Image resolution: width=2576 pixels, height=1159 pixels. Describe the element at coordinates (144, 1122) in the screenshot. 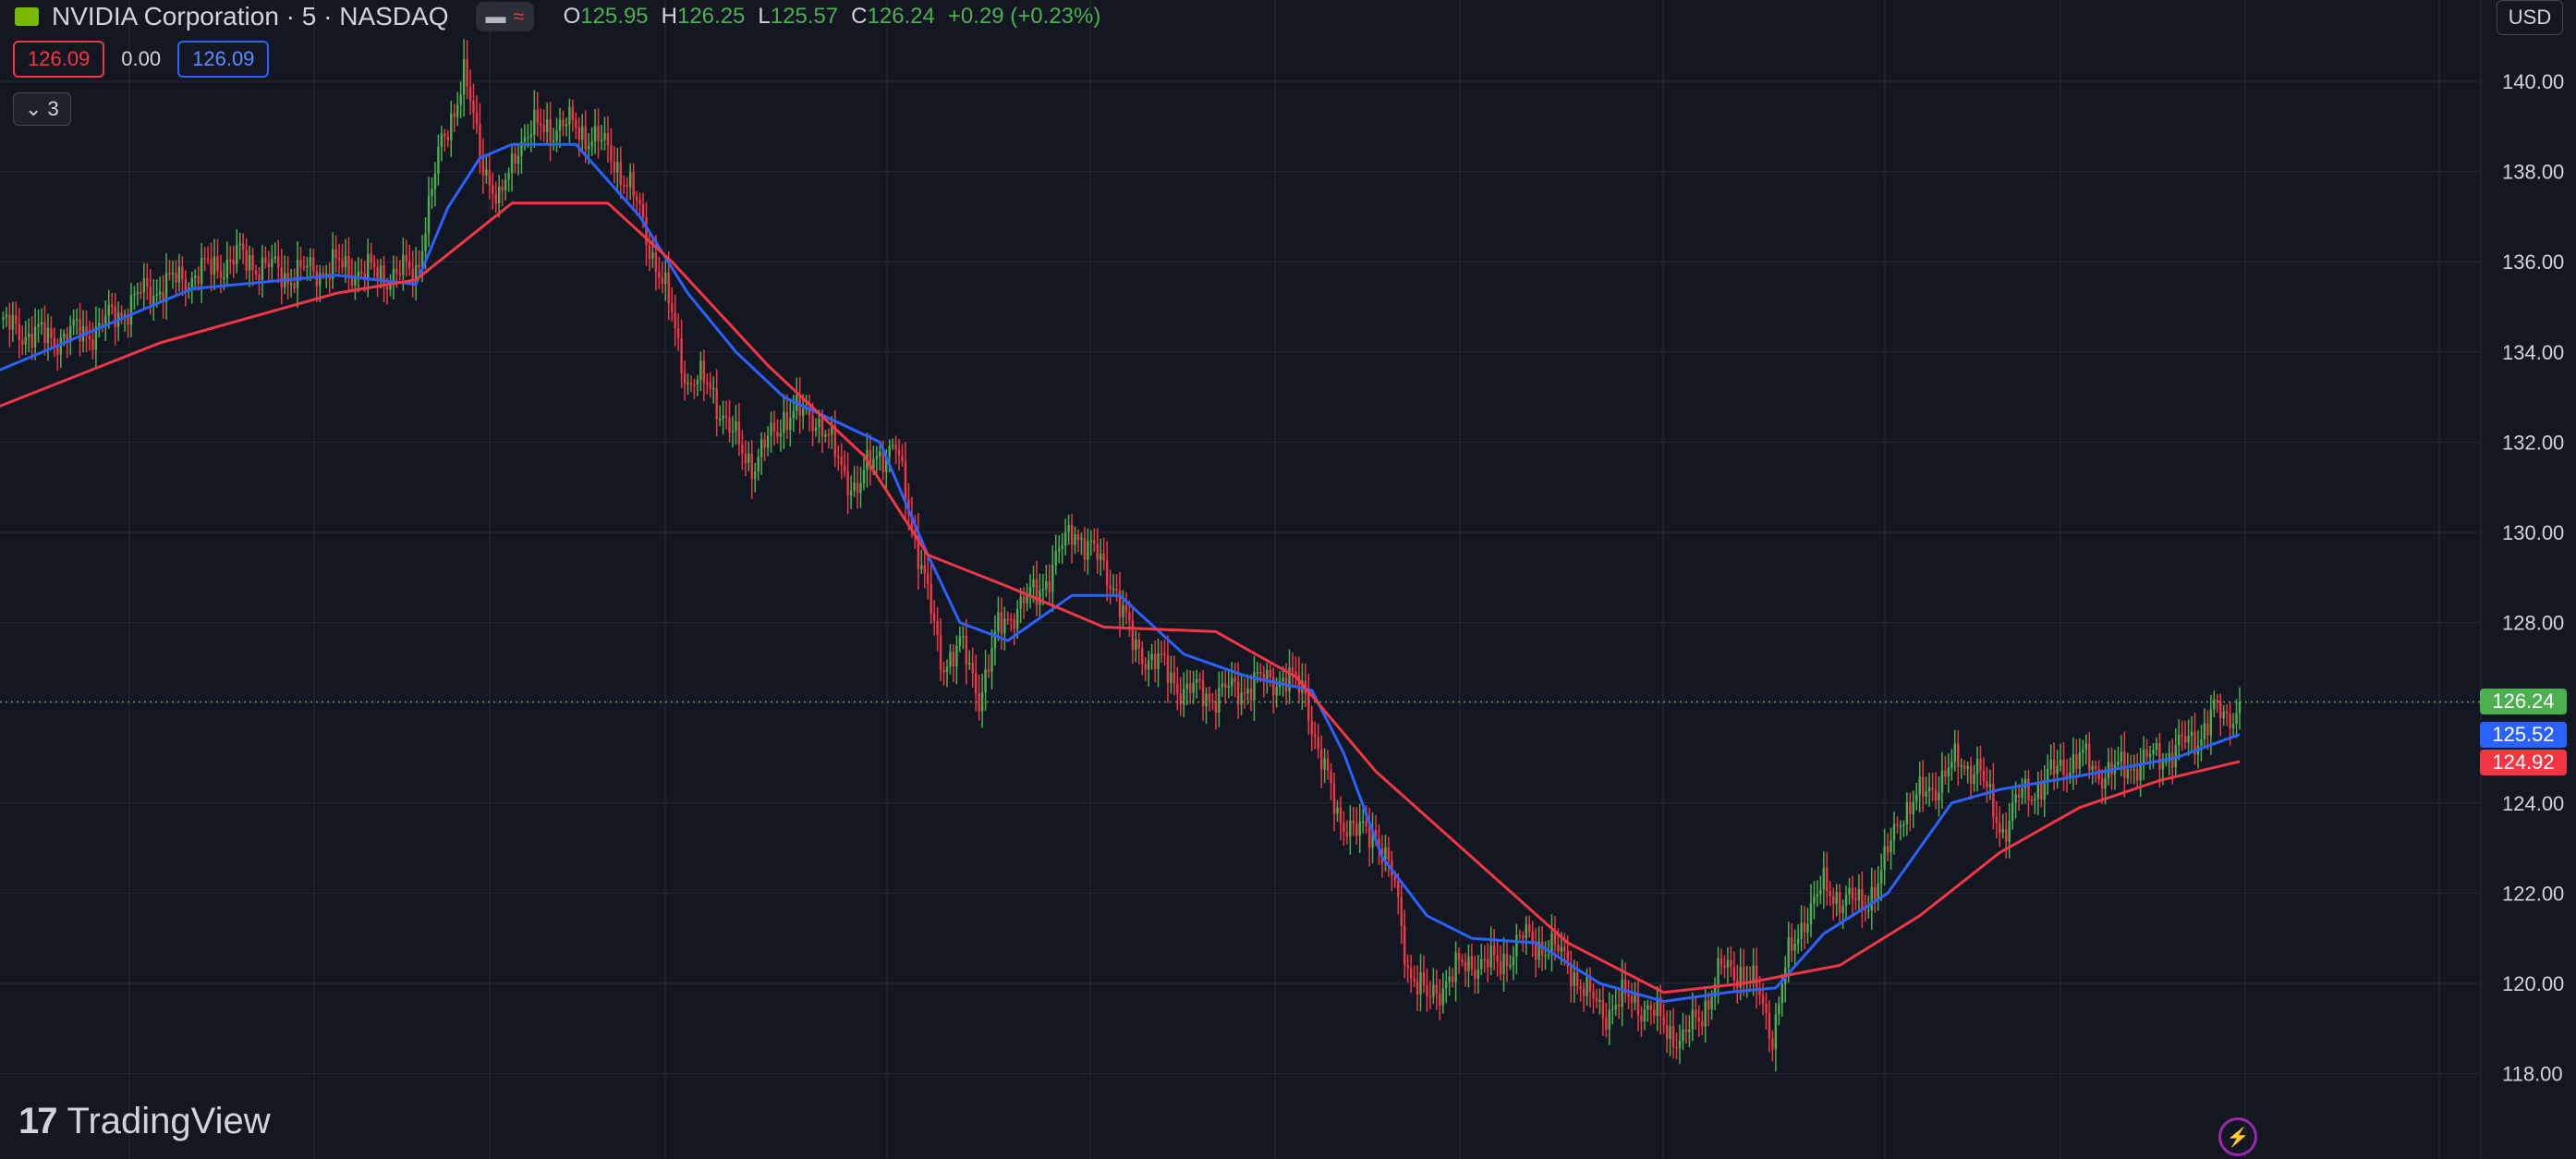

I see `tradingview-brand: 17 TradingView` at that location.